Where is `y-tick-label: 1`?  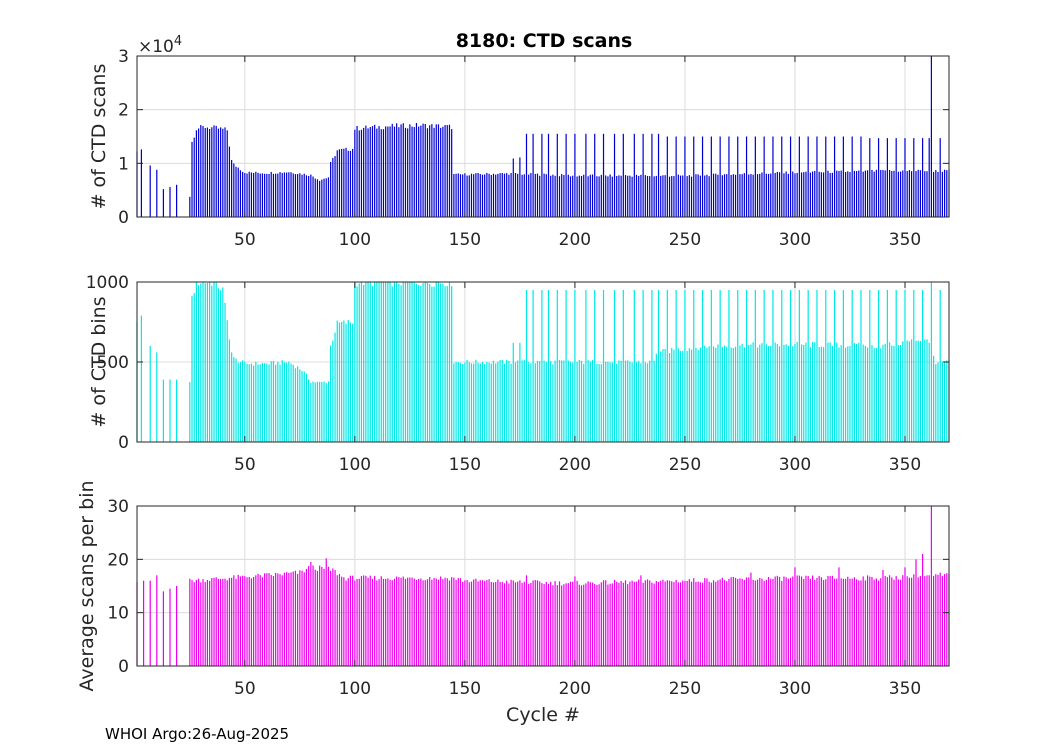
y-tick-label: 1 is located at coordinates (123, 164).